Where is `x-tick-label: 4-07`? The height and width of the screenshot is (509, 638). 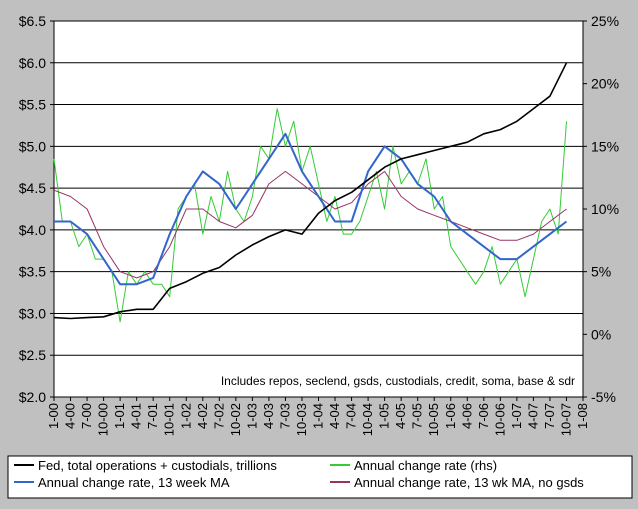
x-tick-label: 4-07 is located at coordinates (532, 416).